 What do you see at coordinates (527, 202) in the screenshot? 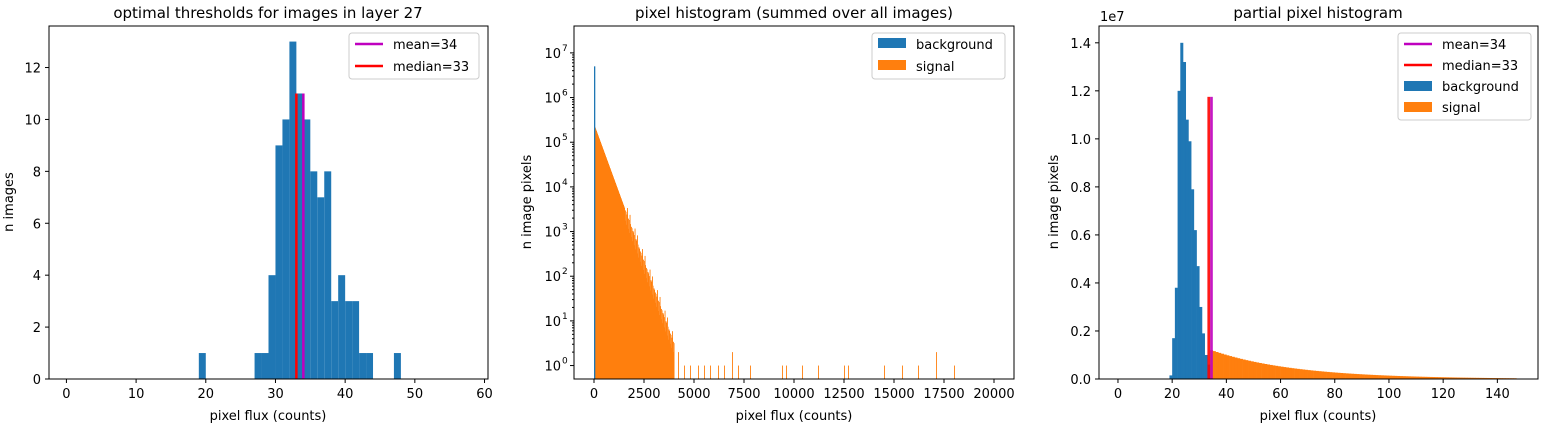
I see `y-axis-label: n image pixels` at bounding box center [527, 202].